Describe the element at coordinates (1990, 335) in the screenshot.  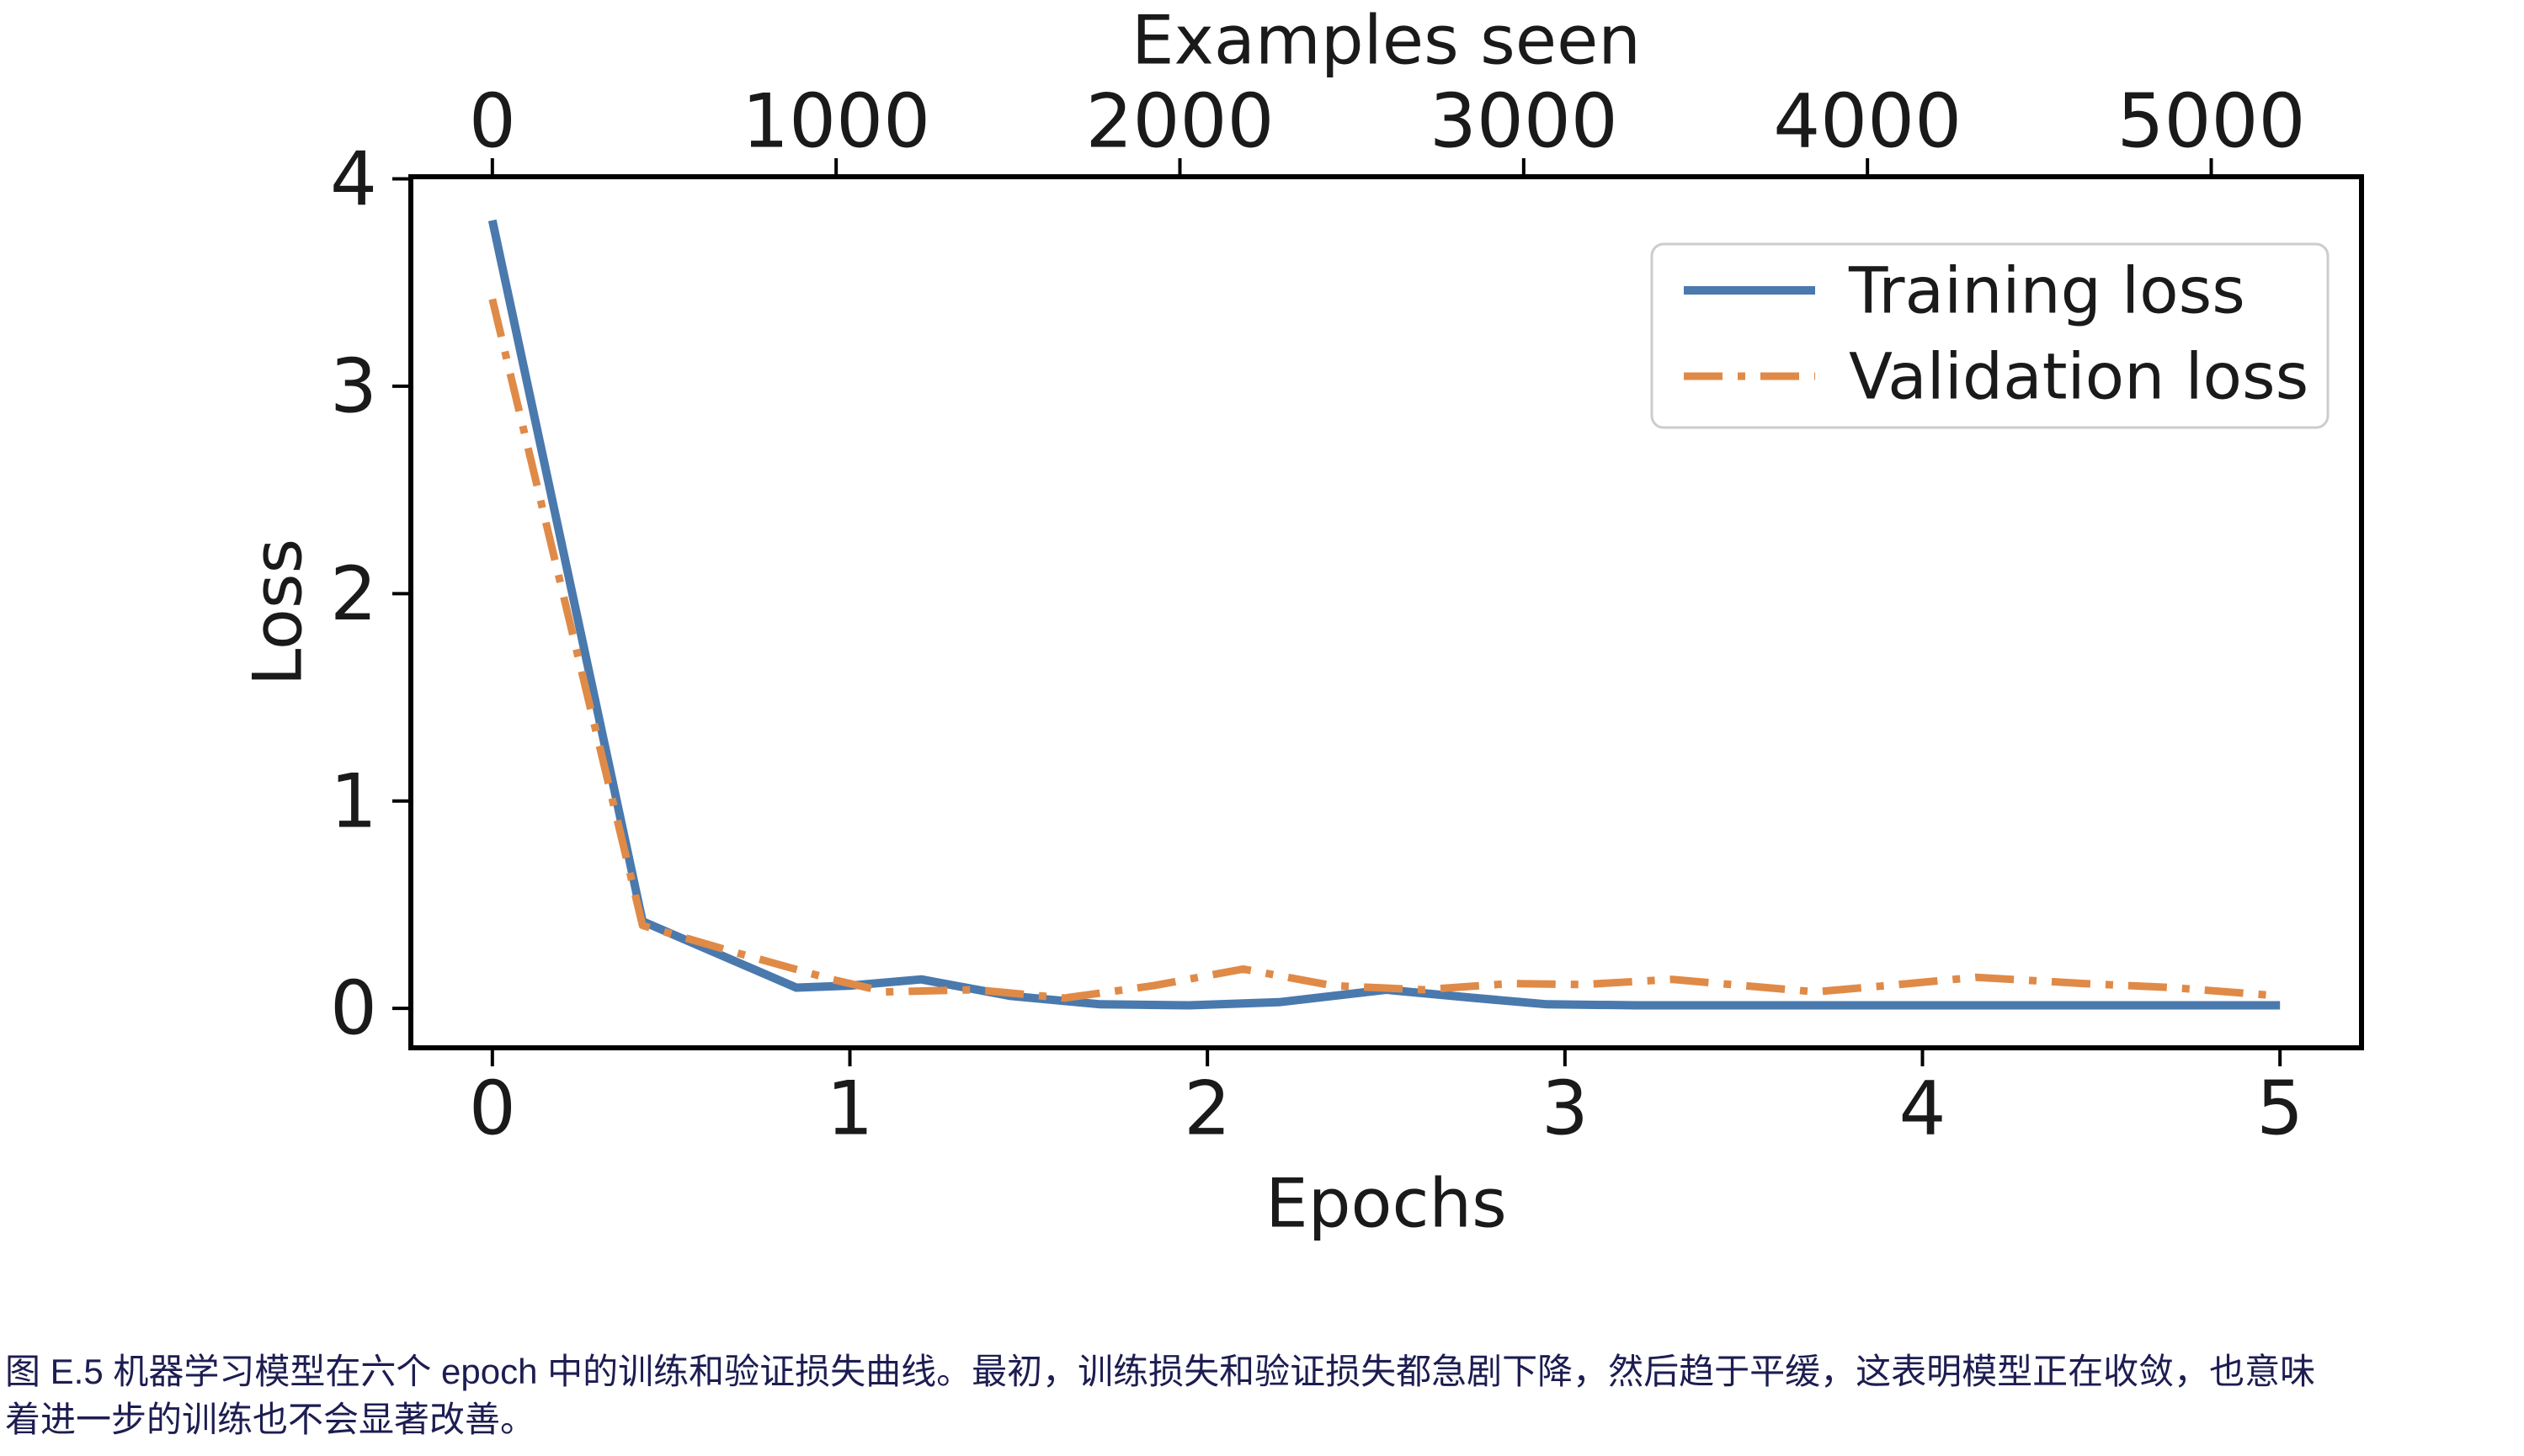
I see `legend-box` at that location.